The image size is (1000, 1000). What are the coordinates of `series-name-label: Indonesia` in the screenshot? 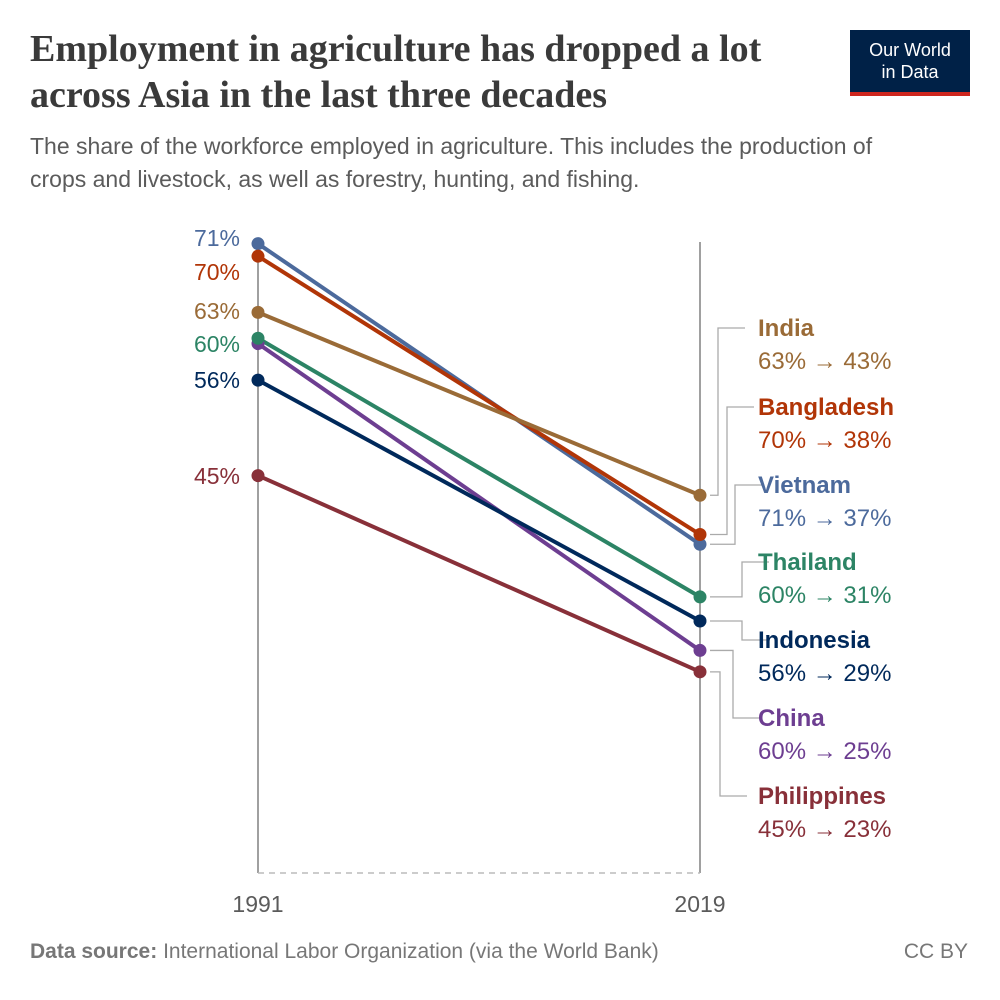 It's located at (814, 640).